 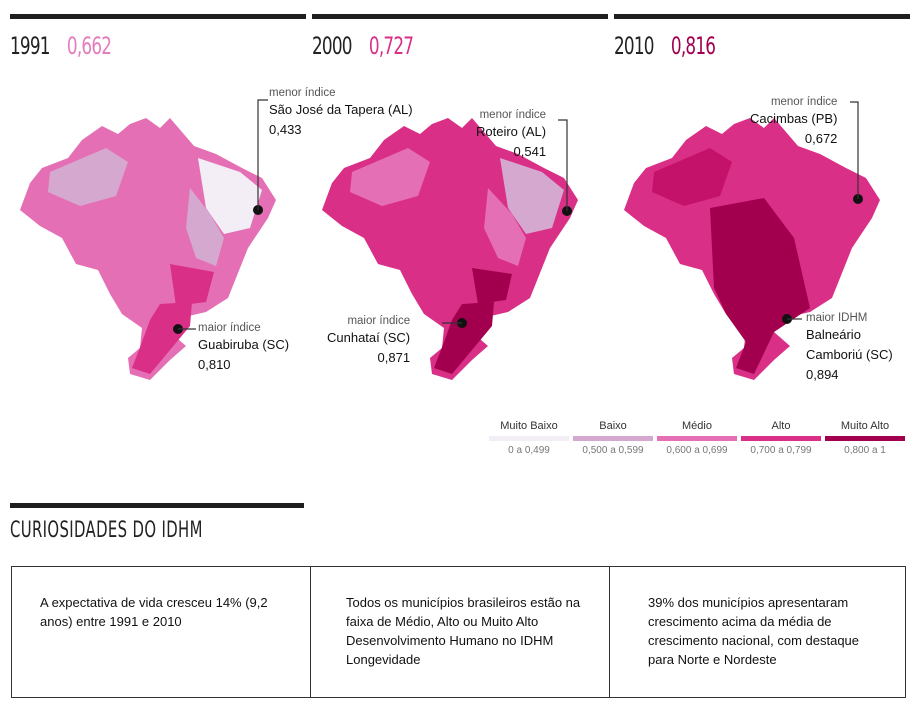 What do you see at coordinates (157, 505) in the screenshot?
I see `section-rule` at bounding box center [157, 505].